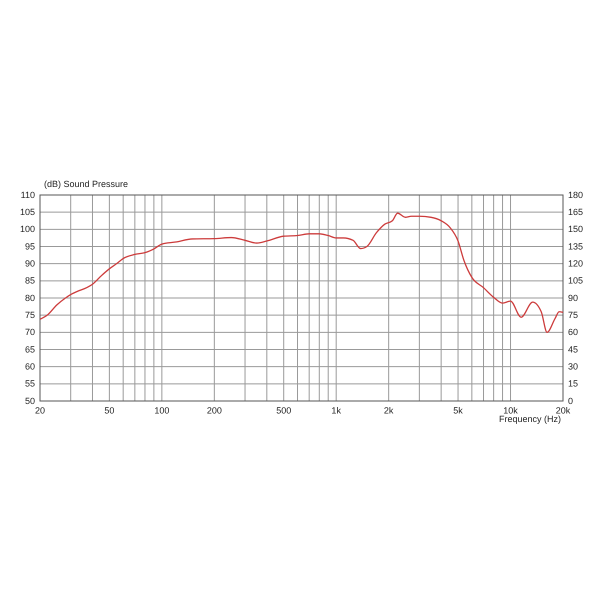 The image size is (600, 600). What do you see at coordinates (29, 383) in the screenshot?
I see `y-tick-label: 55` at bounding box center [29, 383].